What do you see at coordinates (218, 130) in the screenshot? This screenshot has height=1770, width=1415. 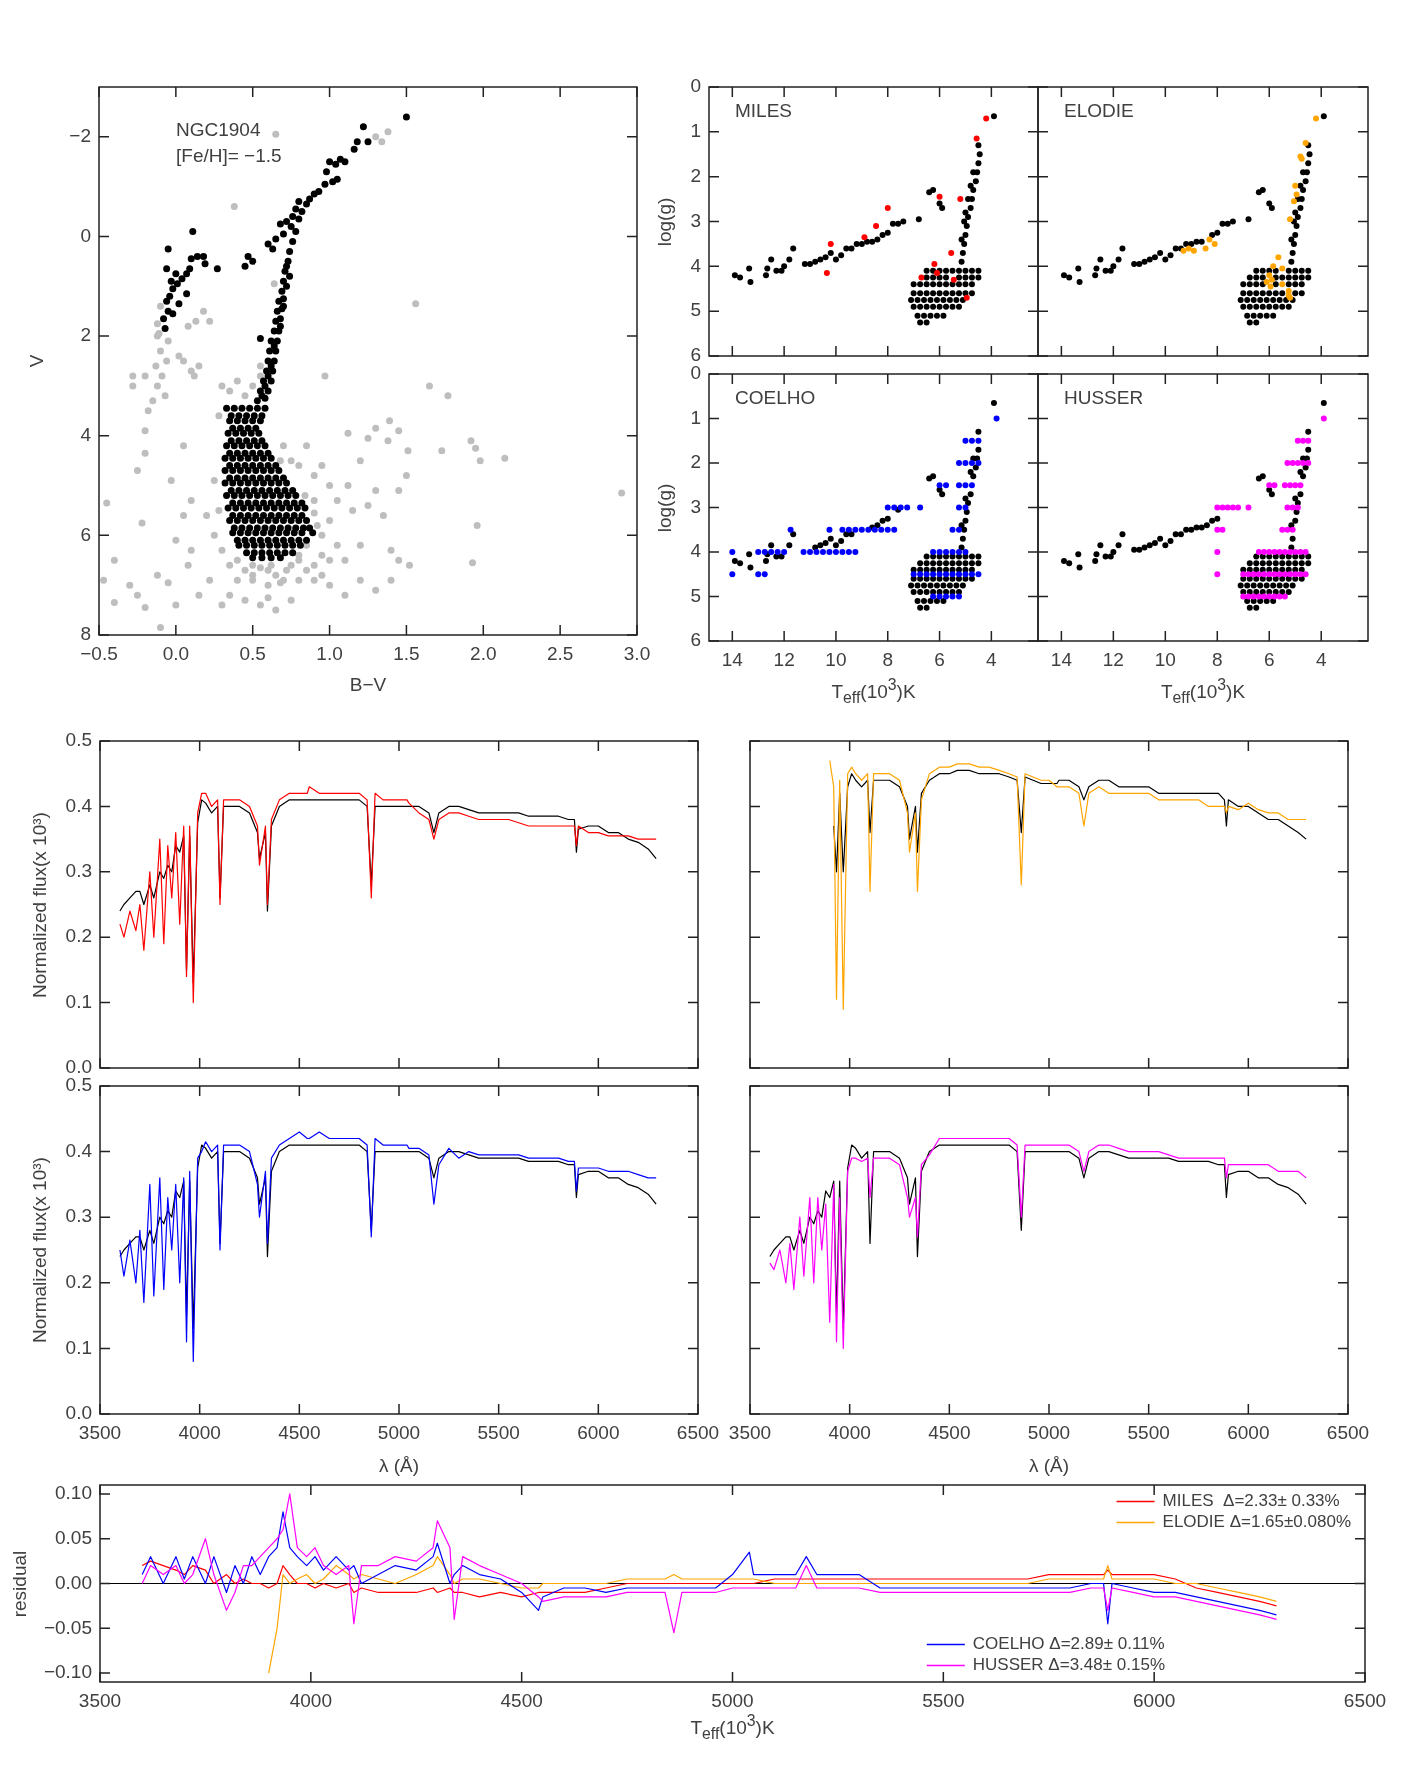 I see `annotation: NGC1904` at bounding box center [218, 130].